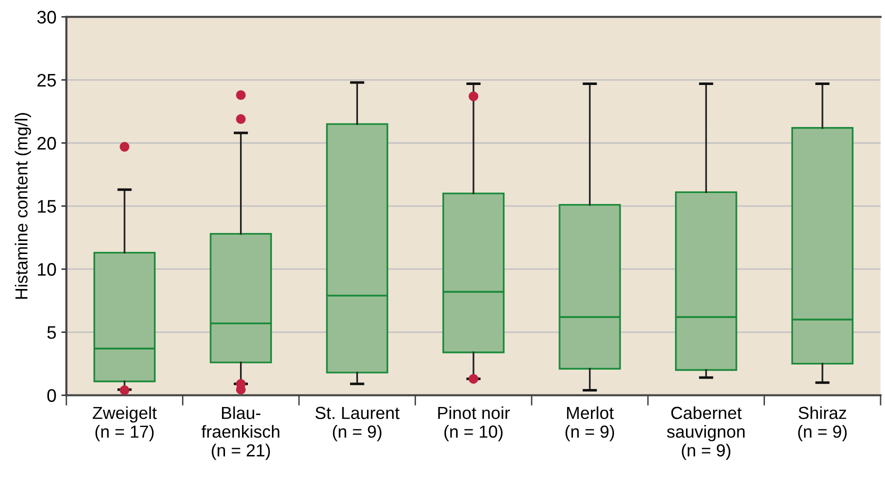  I want to click on x-tick-label: Blau- fraenkisch (n = 21), so click(241, 433).